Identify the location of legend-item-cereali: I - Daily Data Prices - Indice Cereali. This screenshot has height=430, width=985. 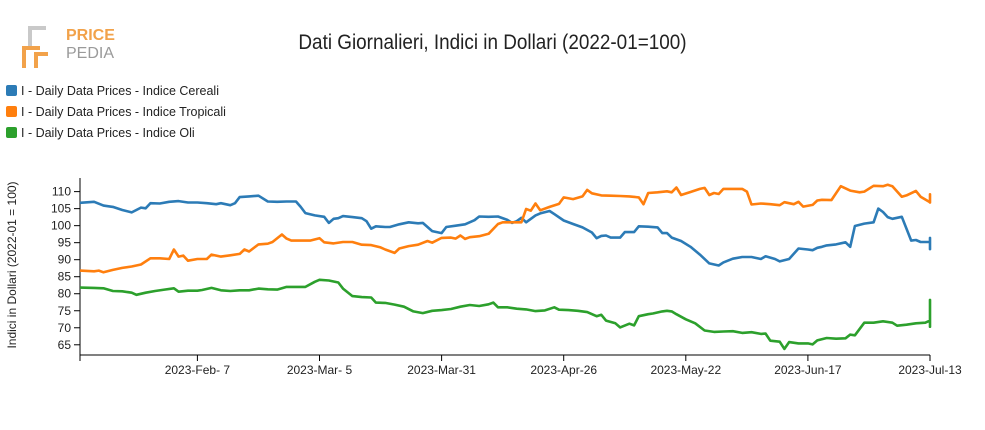
(116, 90).